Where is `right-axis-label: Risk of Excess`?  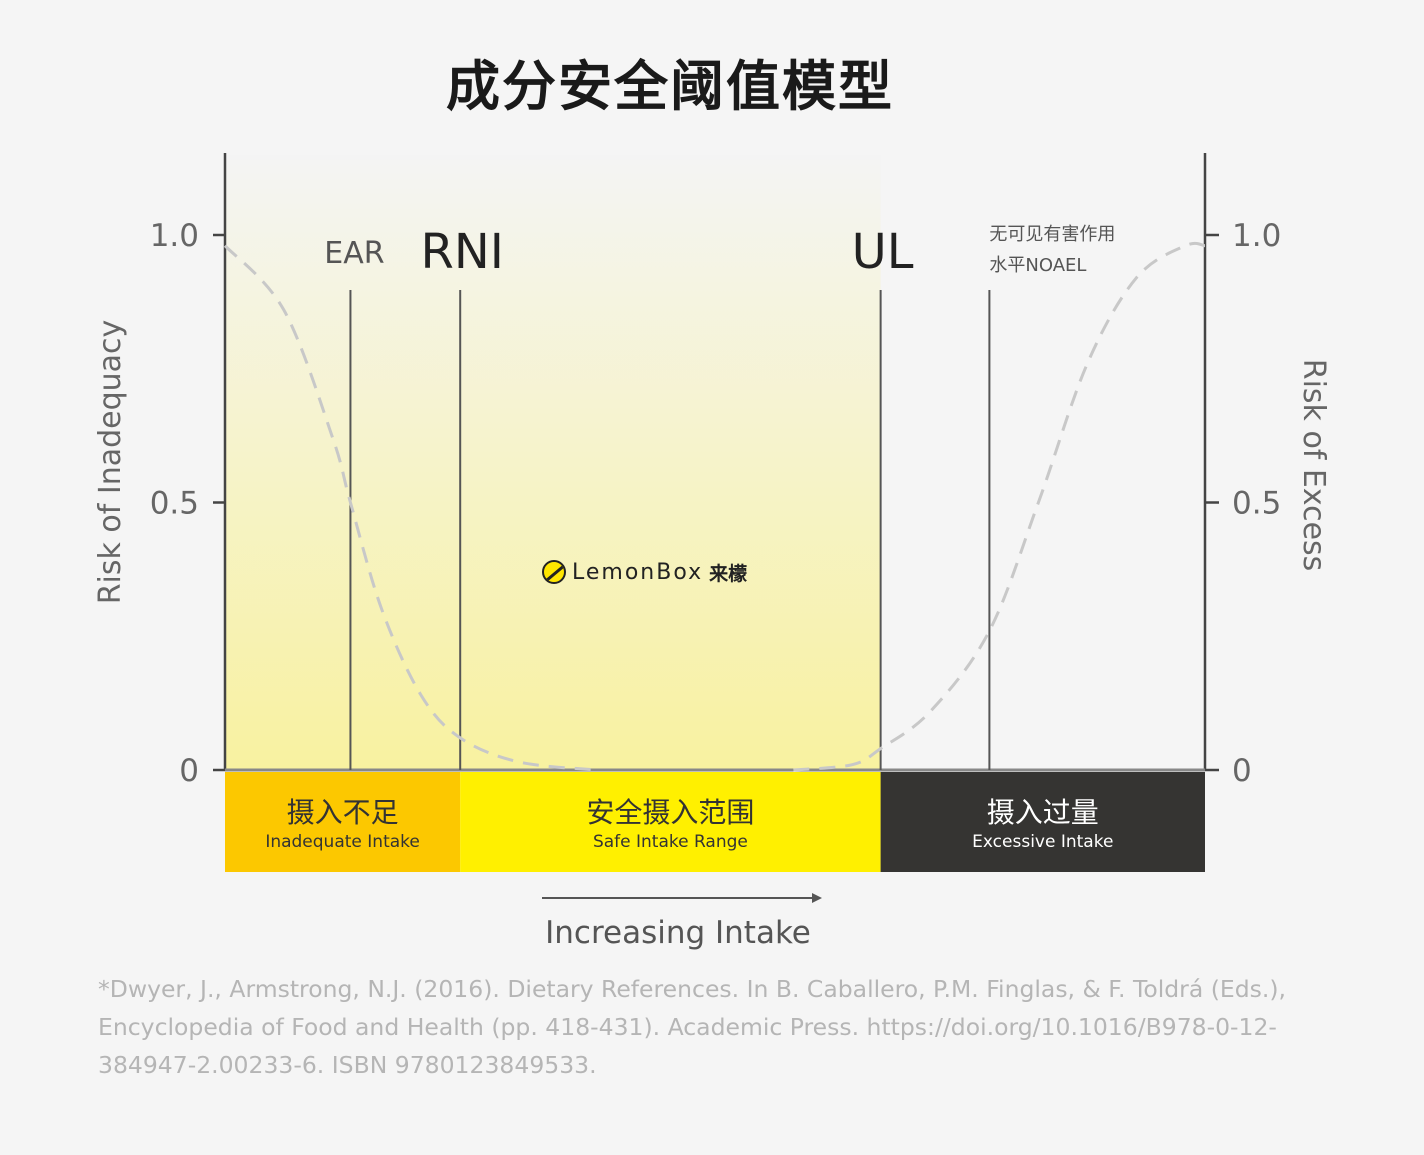 right-axis-label: Risk of Excess is located at coordinates (1313, 465).